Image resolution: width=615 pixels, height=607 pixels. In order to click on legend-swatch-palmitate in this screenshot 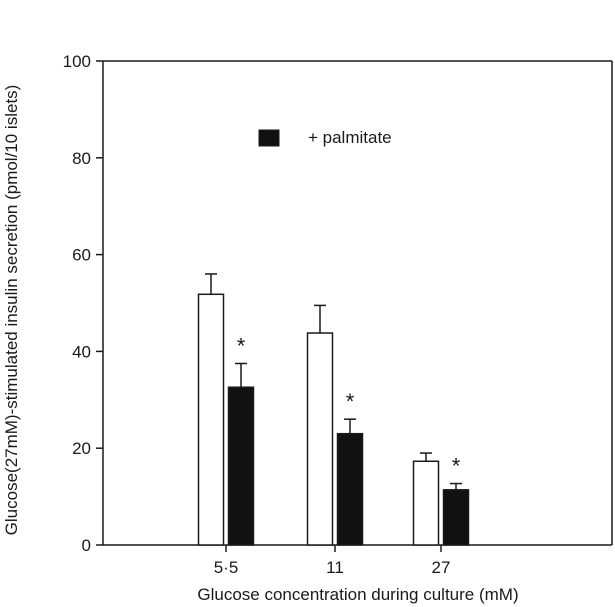, I will do `click(269, 138)`.